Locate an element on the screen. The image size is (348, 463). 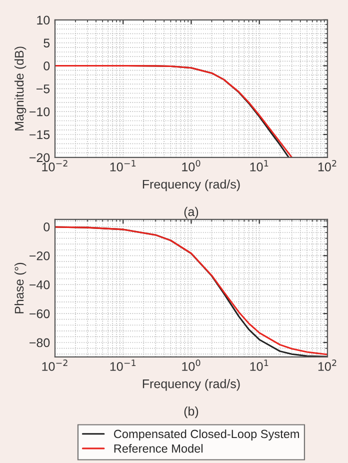
text: (a) is located at coordinates (191, 212).